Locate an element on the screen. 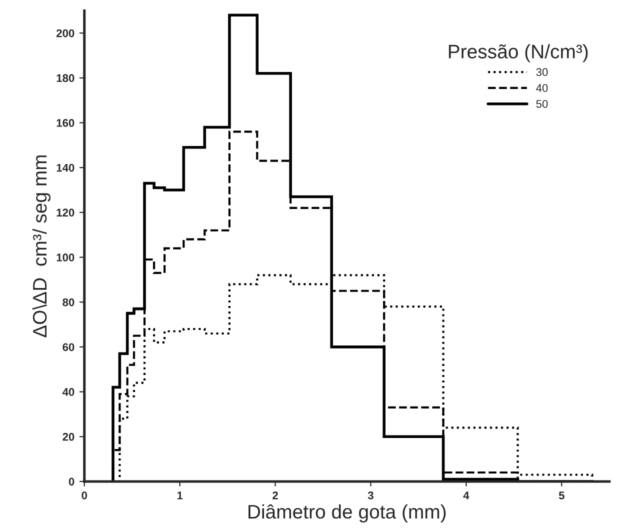  legend-title: Pressão (N/cm³) is located at coordinates (518, 53).